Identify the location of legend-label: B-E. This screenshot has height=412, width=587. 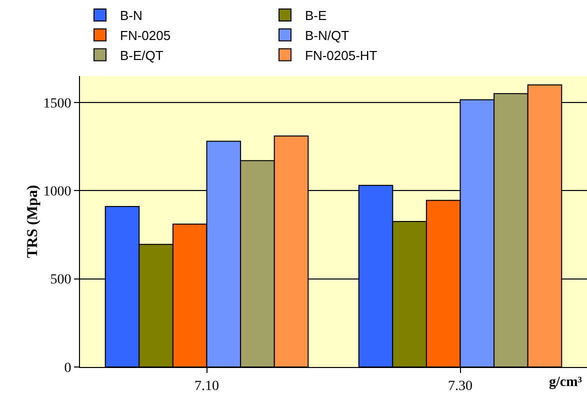
(316, 16).